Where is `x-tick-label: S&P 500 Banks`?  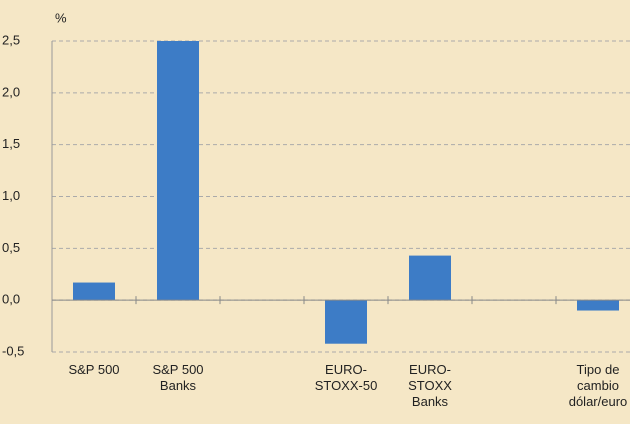 x-tick-label: S&P 500 Banks is located at coordinates (178, 377).